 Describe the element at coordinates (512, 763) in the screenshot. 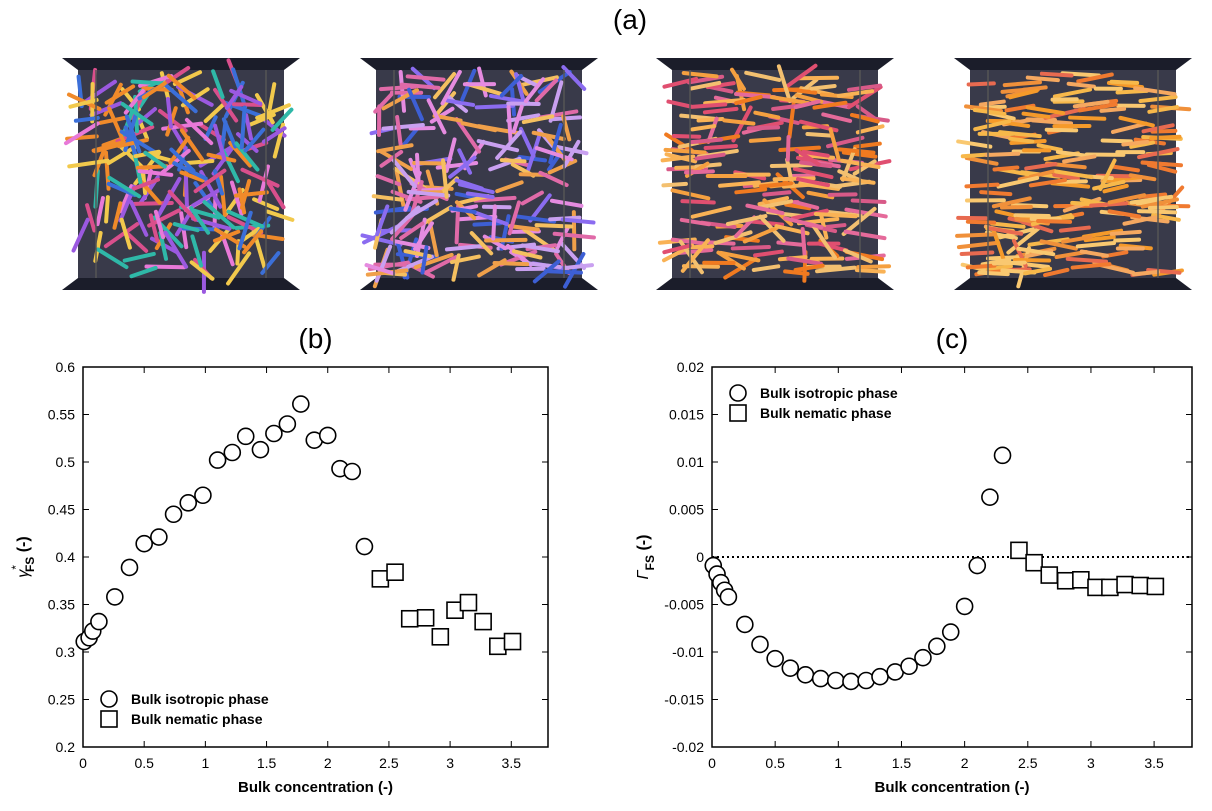

I see `x-tick-label: 3.5` at that location.